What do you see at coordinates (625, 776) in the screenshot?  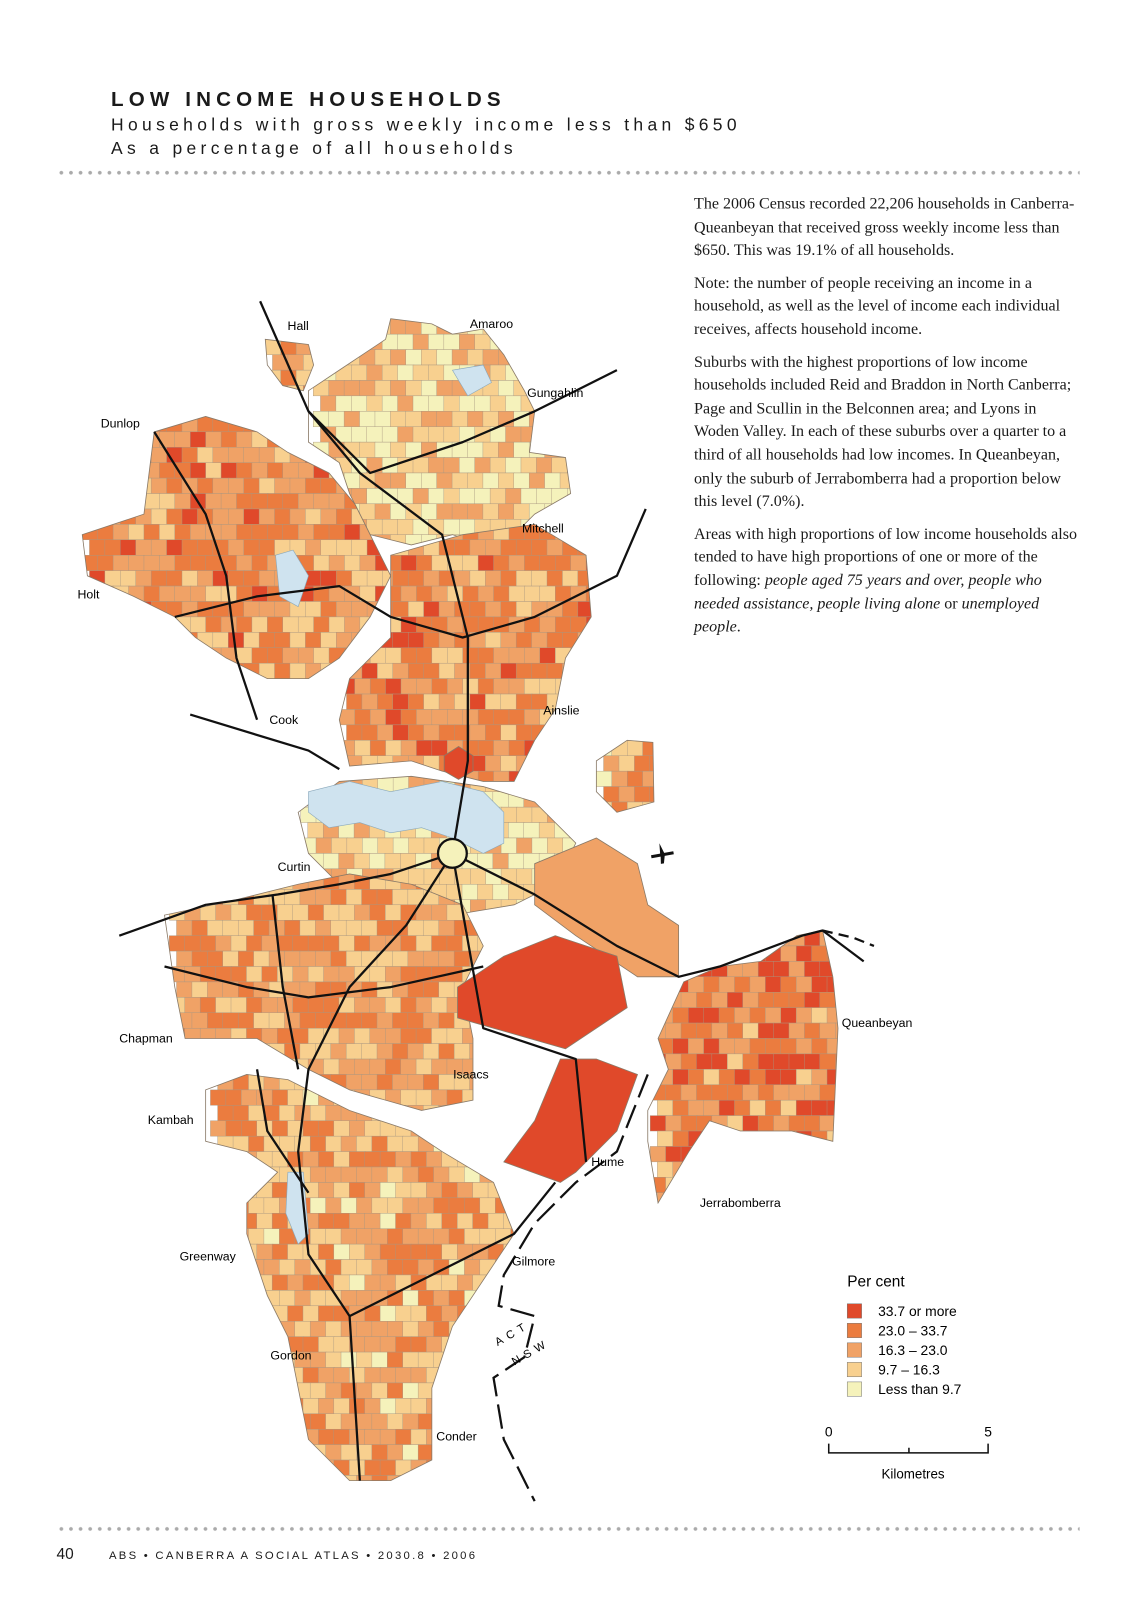 I see `region-border` at bounding box center [625, 776].